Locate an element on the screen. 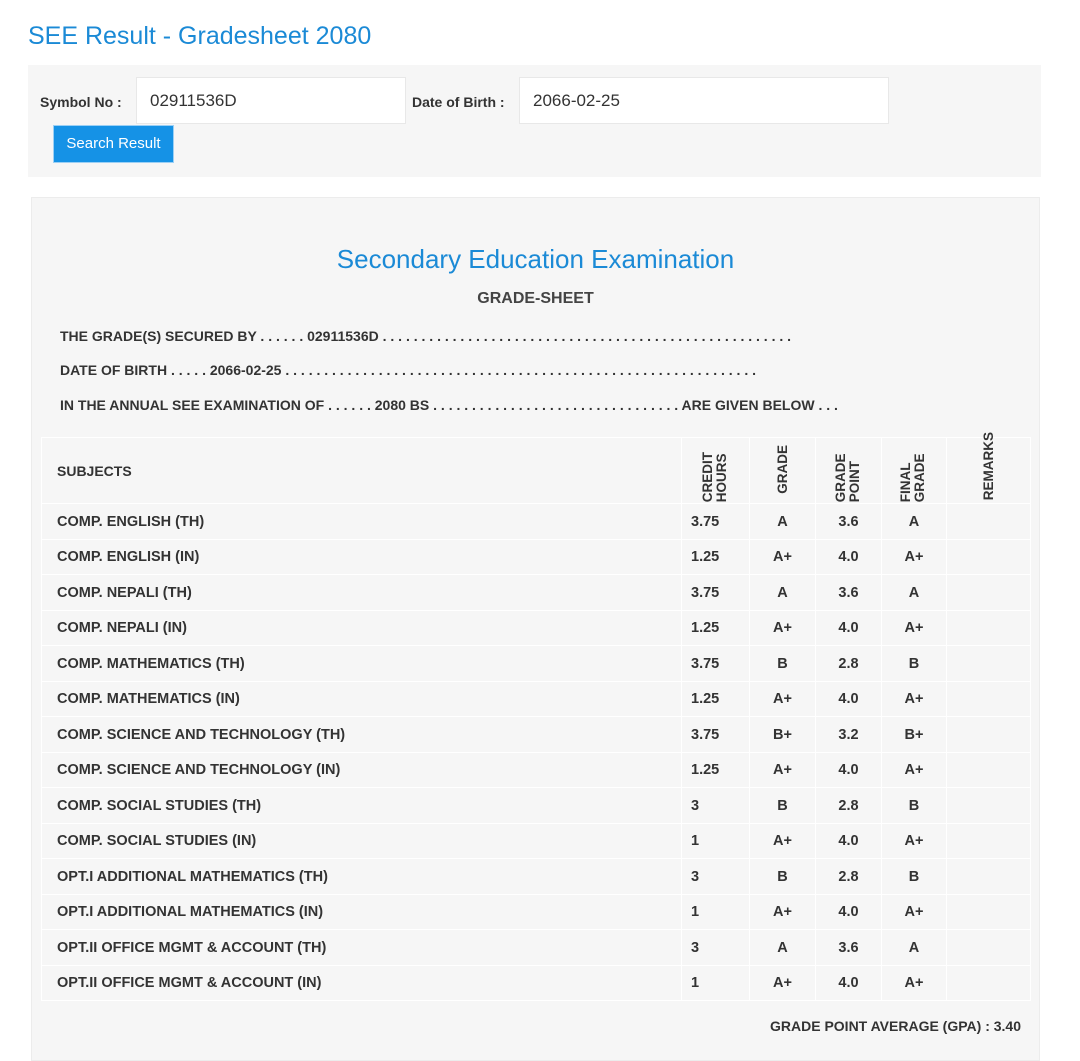 The height and width of the screenshot is (1061, 1080). cell-subject: OPT.II OFFICE MGMT & ACCOUNT (IN) is located at coordinates (361, 983).